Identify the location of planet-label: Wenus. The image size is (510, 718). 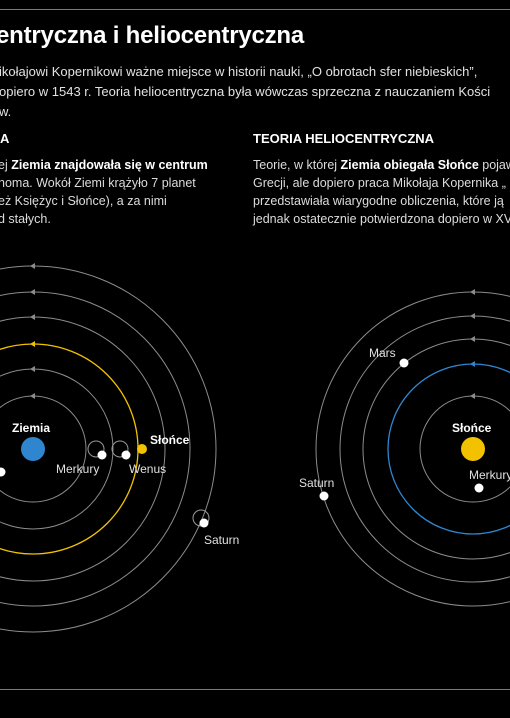
(147, 469).